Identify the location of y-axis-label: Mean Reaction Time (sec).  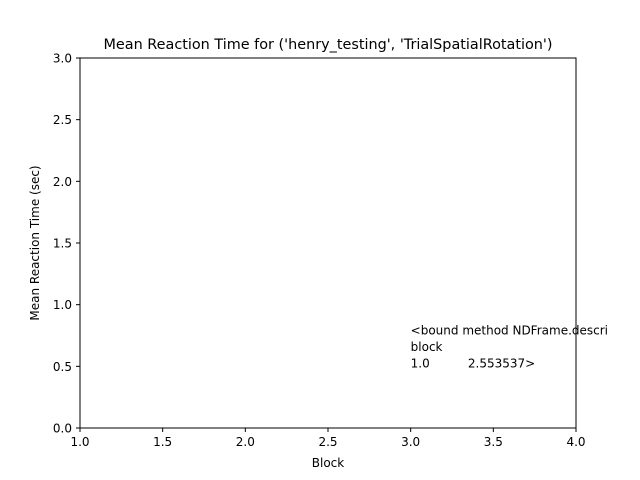
(35, 242).